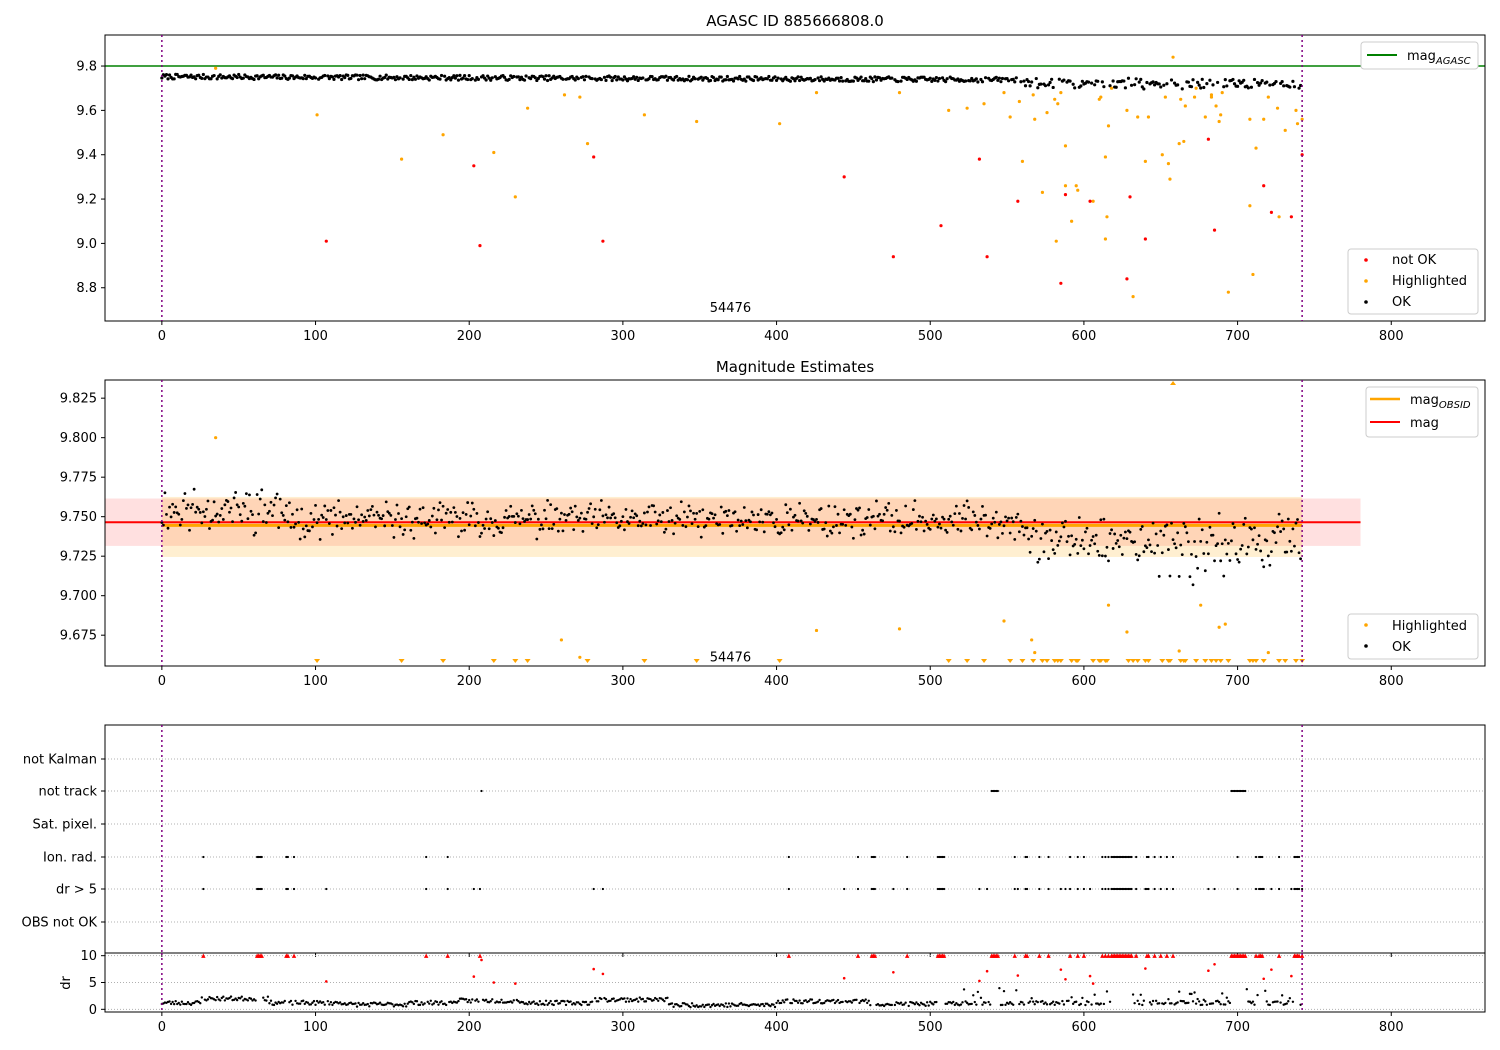 The image size is (1500, 1050). What do you see at coordinates (875, 955) in the screenshot?
I see `dr-capped-marker` at bounding box center [875, 955].